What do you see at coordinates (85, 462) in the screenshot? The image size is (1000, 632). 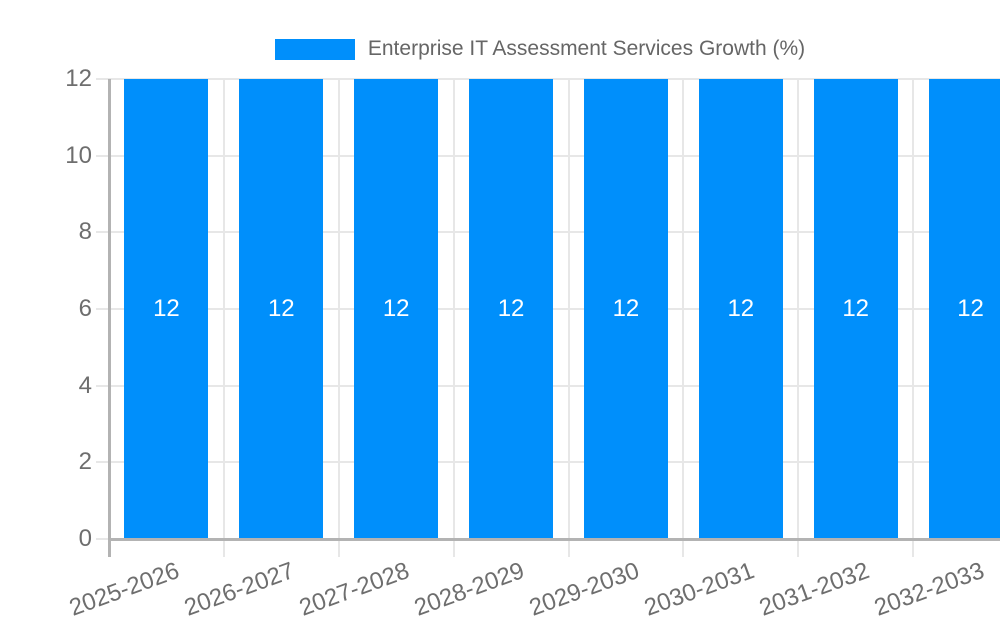 I see `y-tick-label: 2` at bounding box center [85, 462].